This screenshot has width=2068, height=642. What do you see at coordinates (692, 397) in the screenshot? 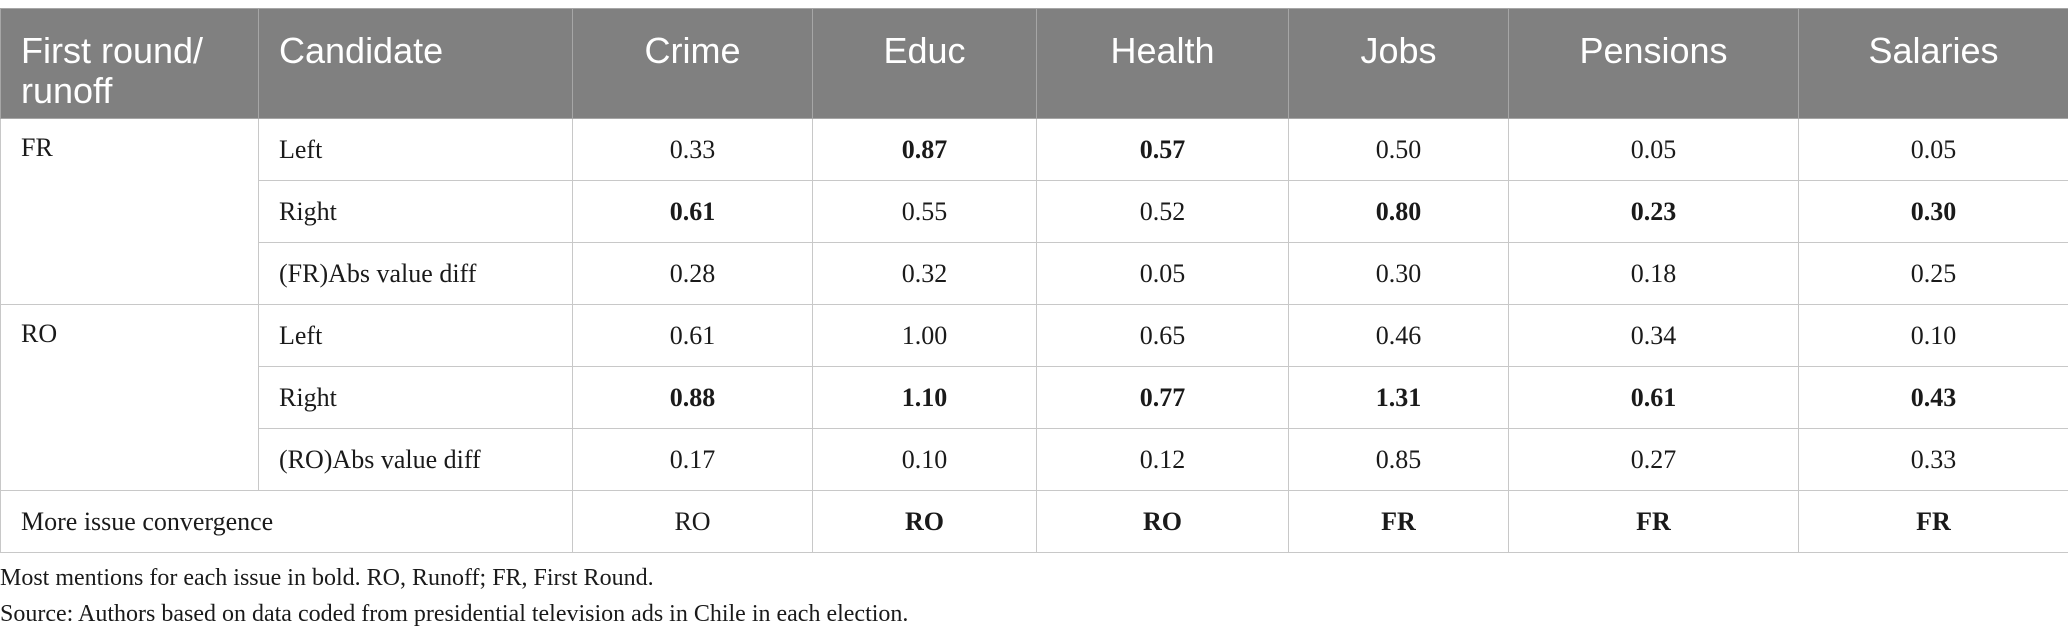
I see `value-cell-crime: 0.88` at bounding box center [692, 397].